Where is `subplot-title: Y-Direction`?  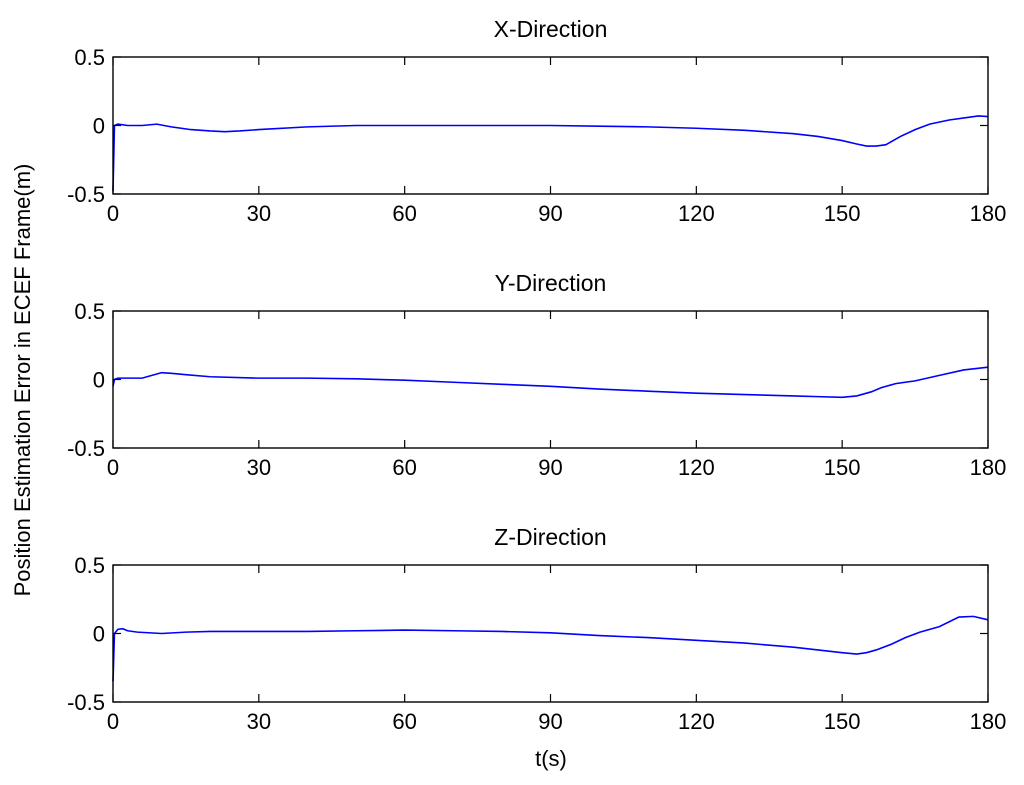 subplot-title: Y-Direction is located at coordinates (551, 283).